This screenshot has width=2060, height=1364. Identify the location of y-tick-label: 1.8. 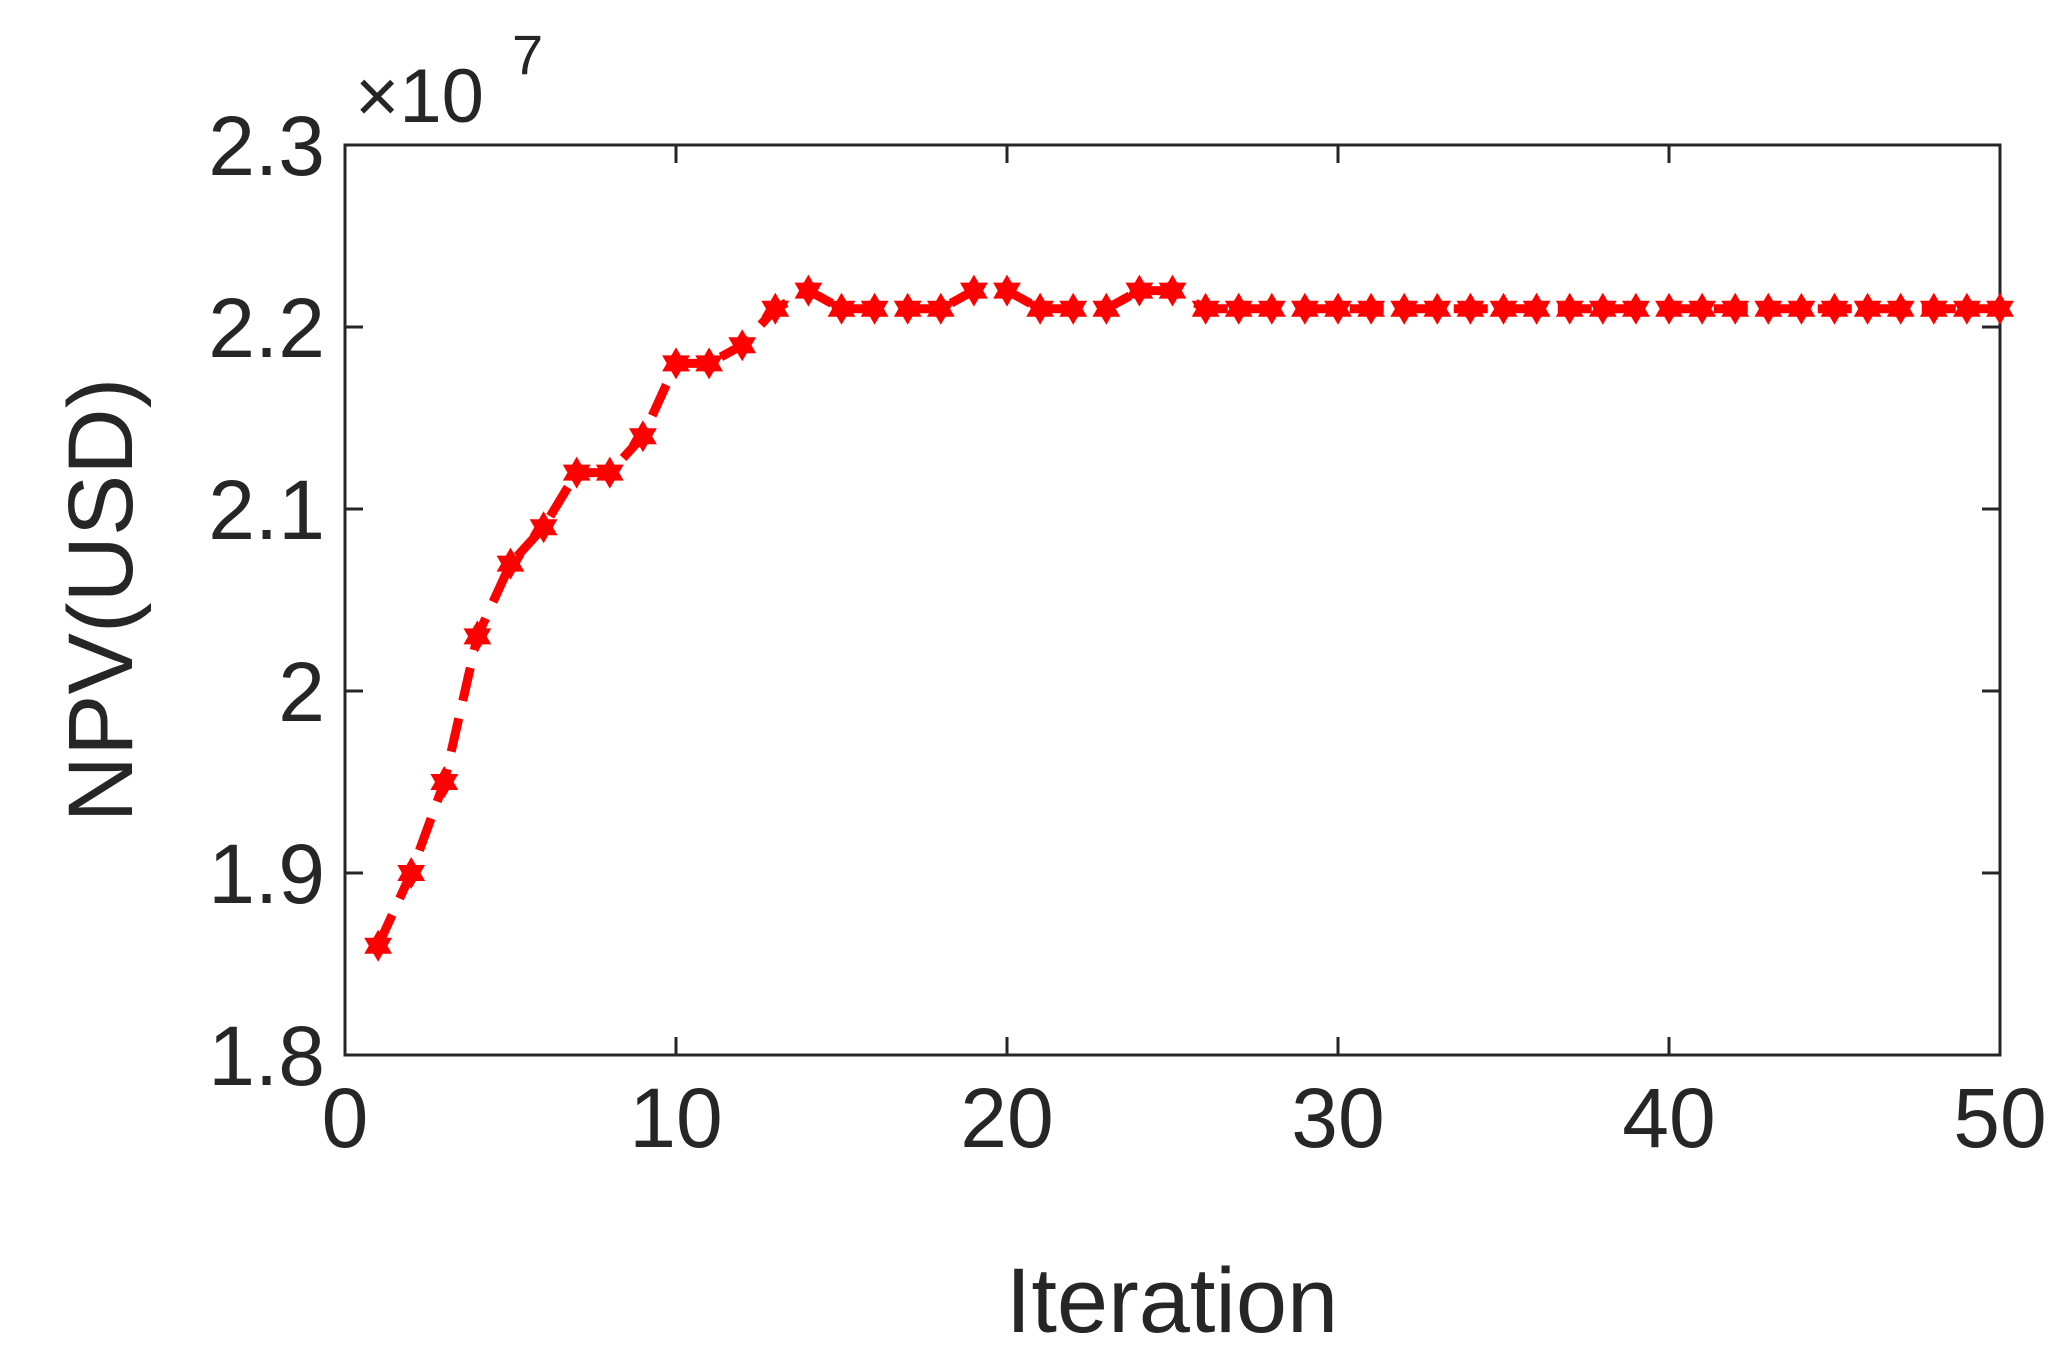
(266, 1056).